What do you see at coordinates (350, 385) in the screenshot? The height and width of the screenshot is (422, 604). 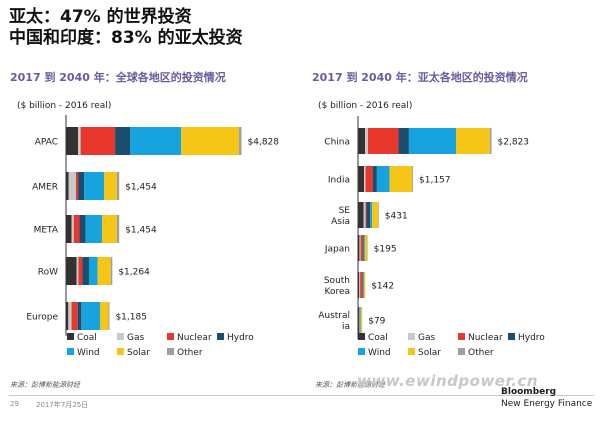 I see `right-source-note: 来源：彭博新能源财经` at bounding box center [350, 385].